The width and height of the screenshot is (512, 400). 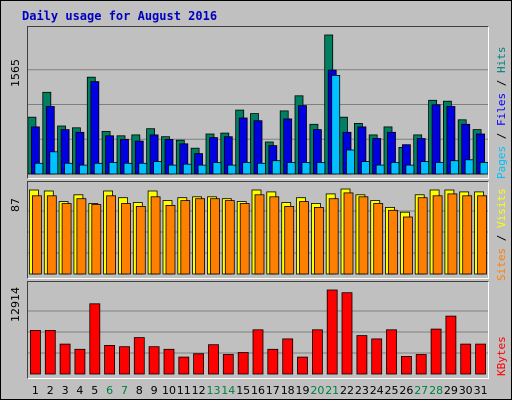 What do you see at coordinates (436, 390) in the screenshot?
I see `x-tick-label: 28` at bounding box center [436, 390].